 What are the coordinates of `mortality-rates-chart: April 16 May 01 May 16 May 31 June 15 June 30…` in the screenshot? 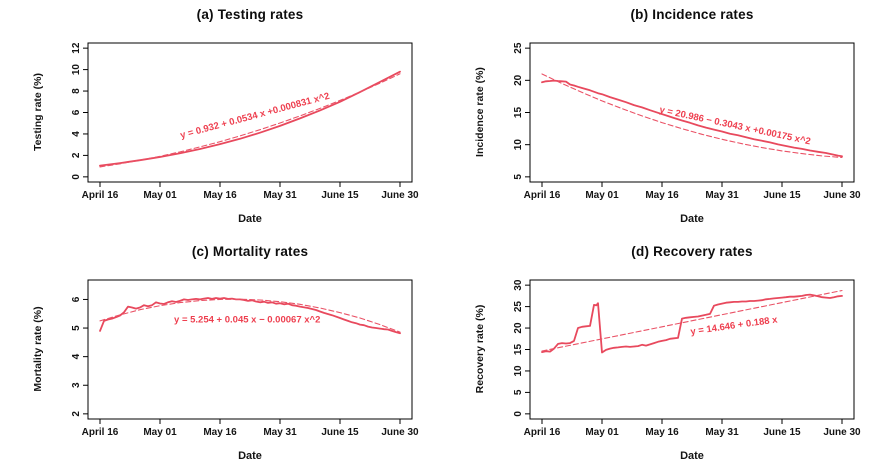 It's located at (245, 358).